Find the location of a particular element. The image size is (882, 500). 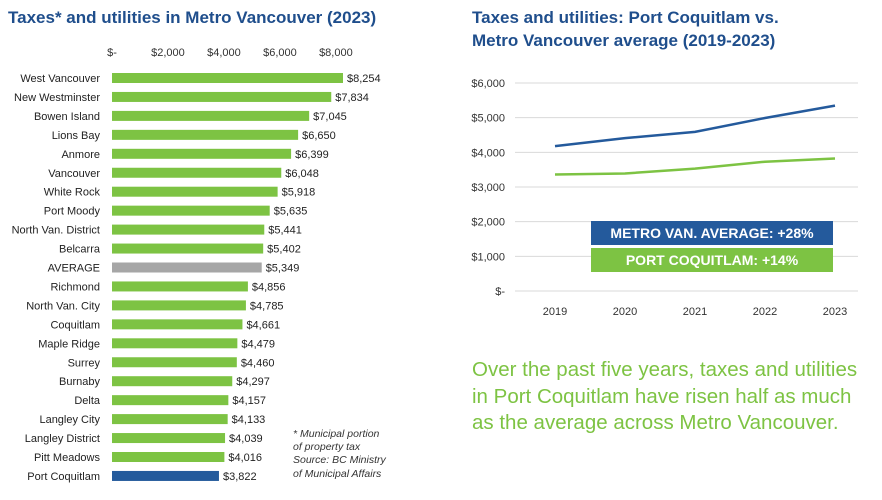

value-label: $4,297 is located at coordinates (253, 382).